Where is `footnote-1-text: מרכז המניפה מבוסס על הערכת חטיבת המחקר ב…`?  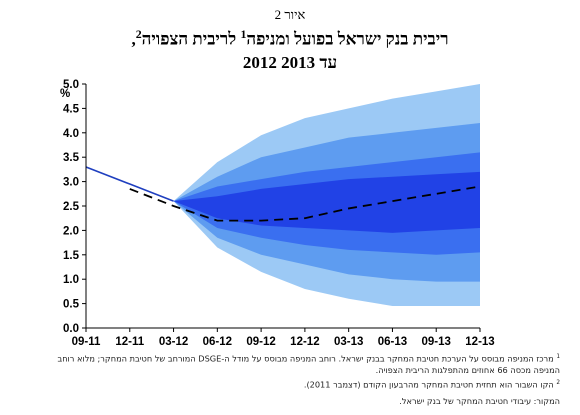 footnote-1-text: מרכז המניפה מבוסס על הערכת חטיבת המחקר ב… is located at coordinates (308, 364).